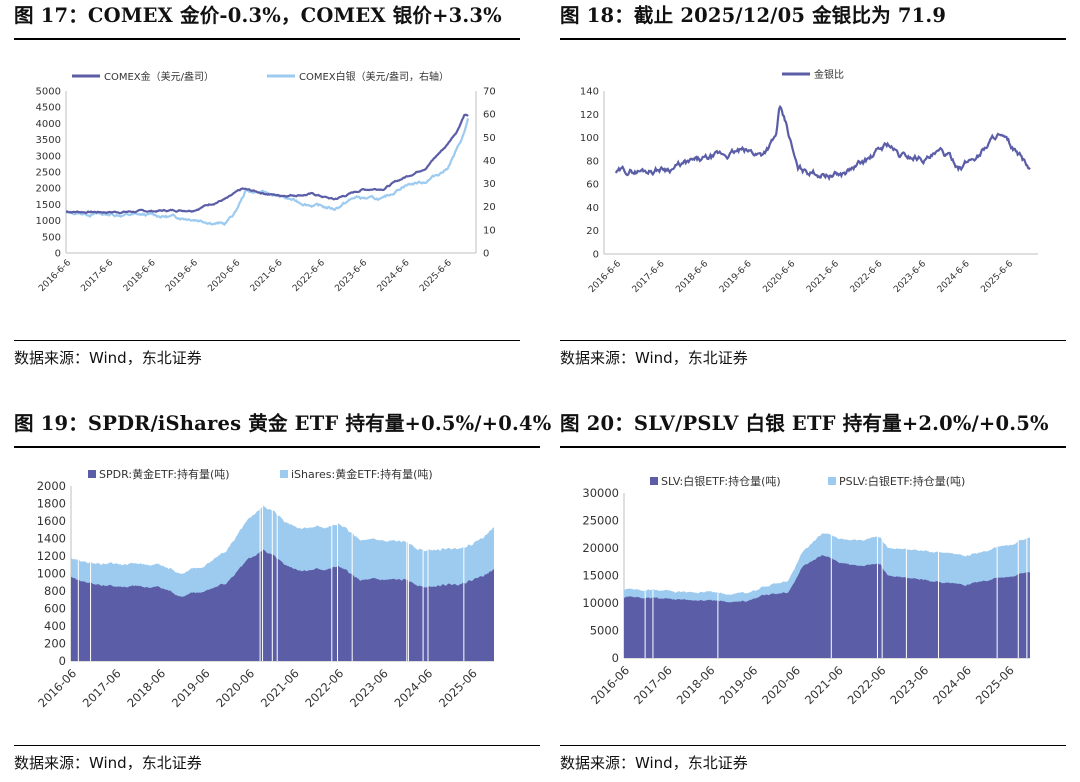 The height and width of the screenshot is (782, 1080). Describe the element at coordinates (822, 143) in the screenshot. I see `series-line-ratio` at that location.